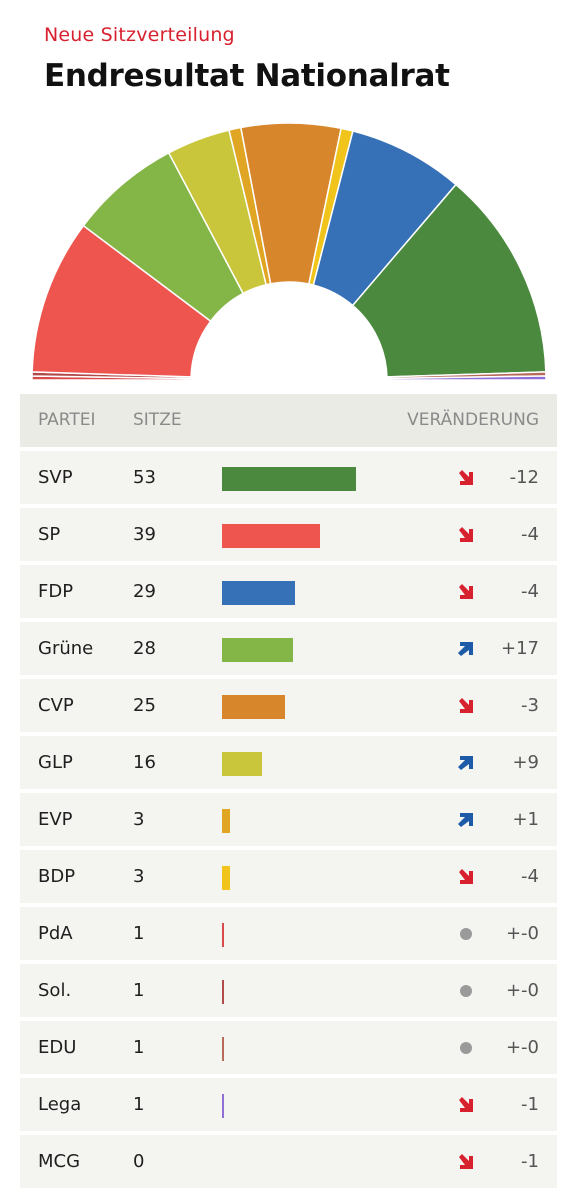 The image size is (582, 1199). What do you see at coordinates (473, 420) in the screenshot?
I see `header-change: VERÄNDERUNG` at bounding box center [473, 420].